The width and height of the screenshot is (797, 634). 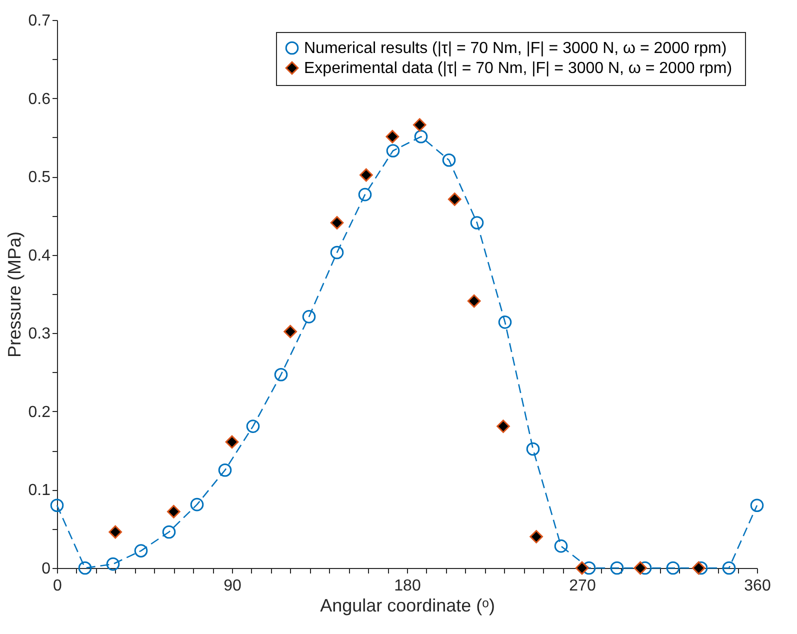 What do you see at coordinates (39, 491) in the screenshot?
I see `y-tick-label: 0.1` at bounding box center [39, 491].